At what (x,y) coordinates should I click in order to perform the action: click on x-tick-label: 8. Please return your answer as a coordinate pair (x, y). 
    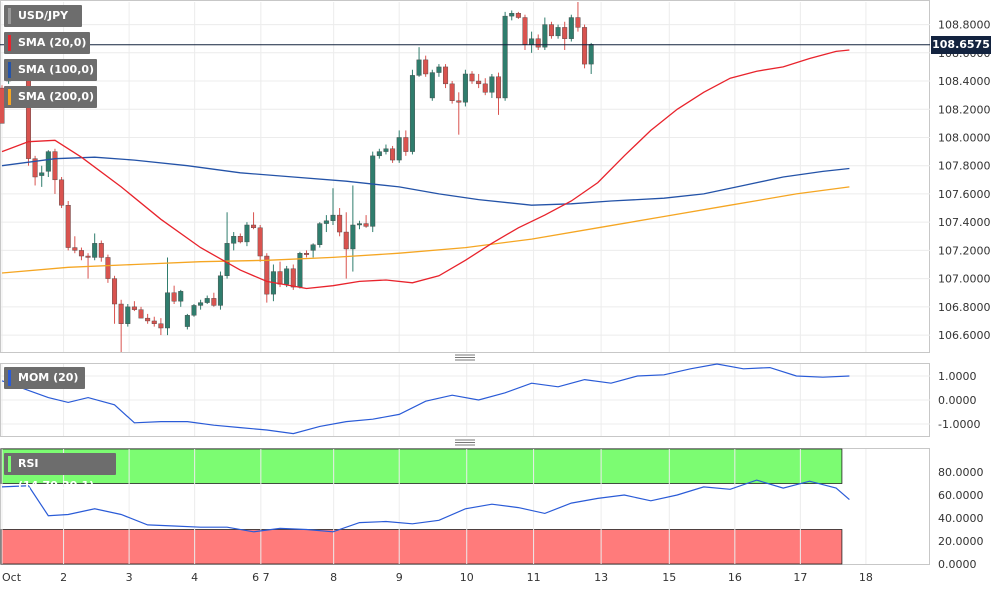
    Looking at the image, I should click on (333, 577).